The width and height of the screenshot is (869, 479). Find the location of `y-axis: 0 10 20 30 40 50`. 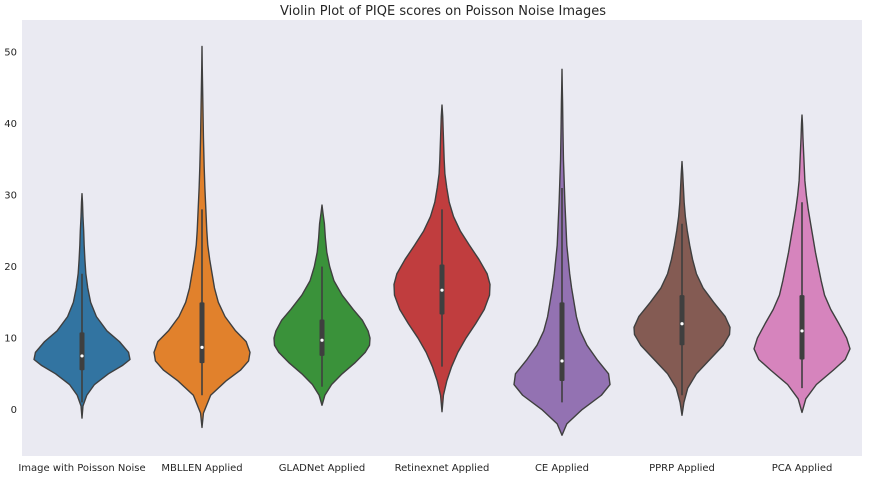

y-axis: 0 10 20 30 40 50 is located at coordinates (10, 232).